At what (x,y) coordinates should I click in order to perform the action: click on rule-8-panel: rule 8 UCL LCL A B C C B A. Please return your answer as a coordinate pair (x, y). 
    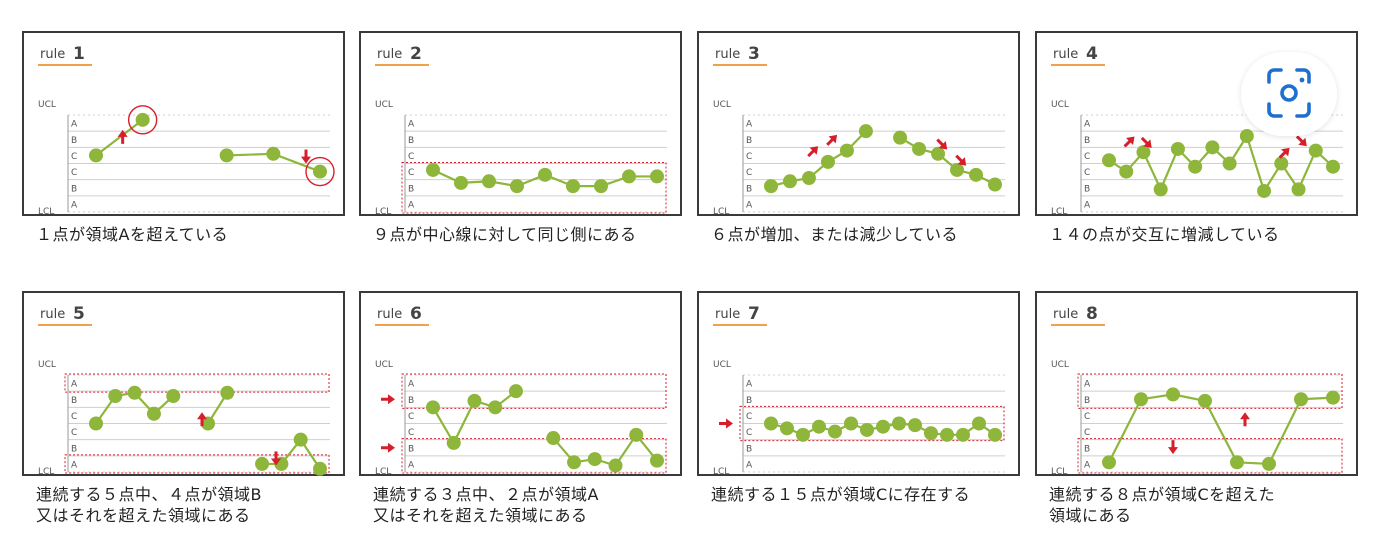
    Looking at the image, I should click on (1196, 384).